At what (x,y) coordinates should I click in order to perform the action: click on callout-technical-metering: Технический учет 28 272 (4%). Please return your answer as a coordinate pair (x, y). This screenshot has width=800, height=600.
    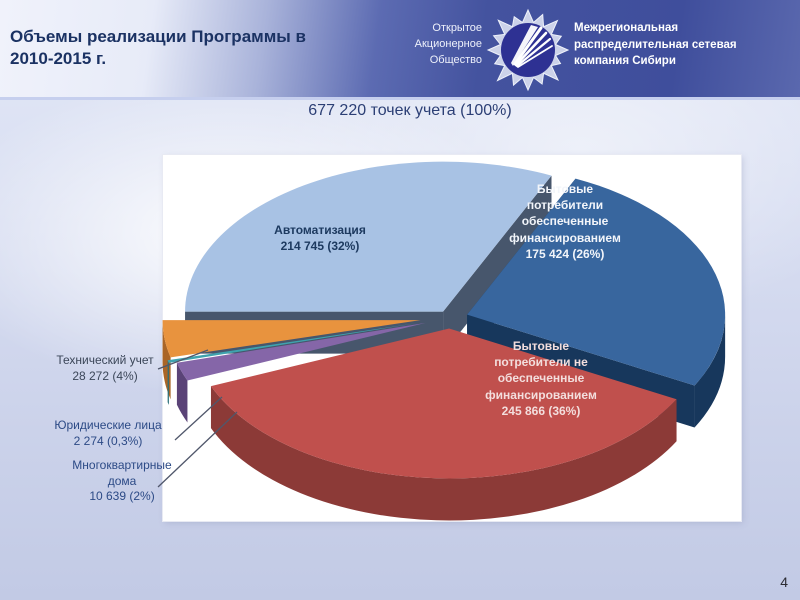
    Looking at the image, I should click on (105, 368).